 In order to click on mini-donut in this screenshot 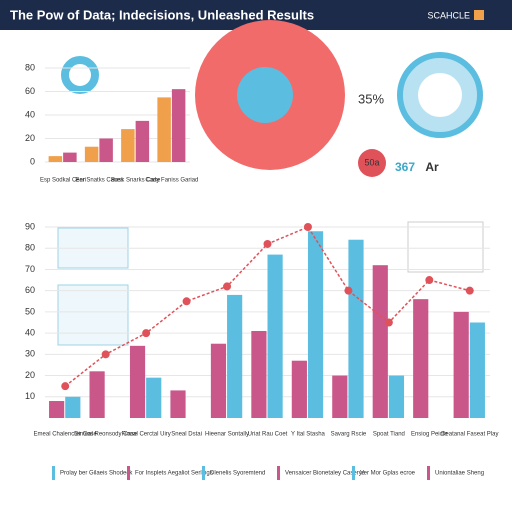, I will do `click(80, 75)`.